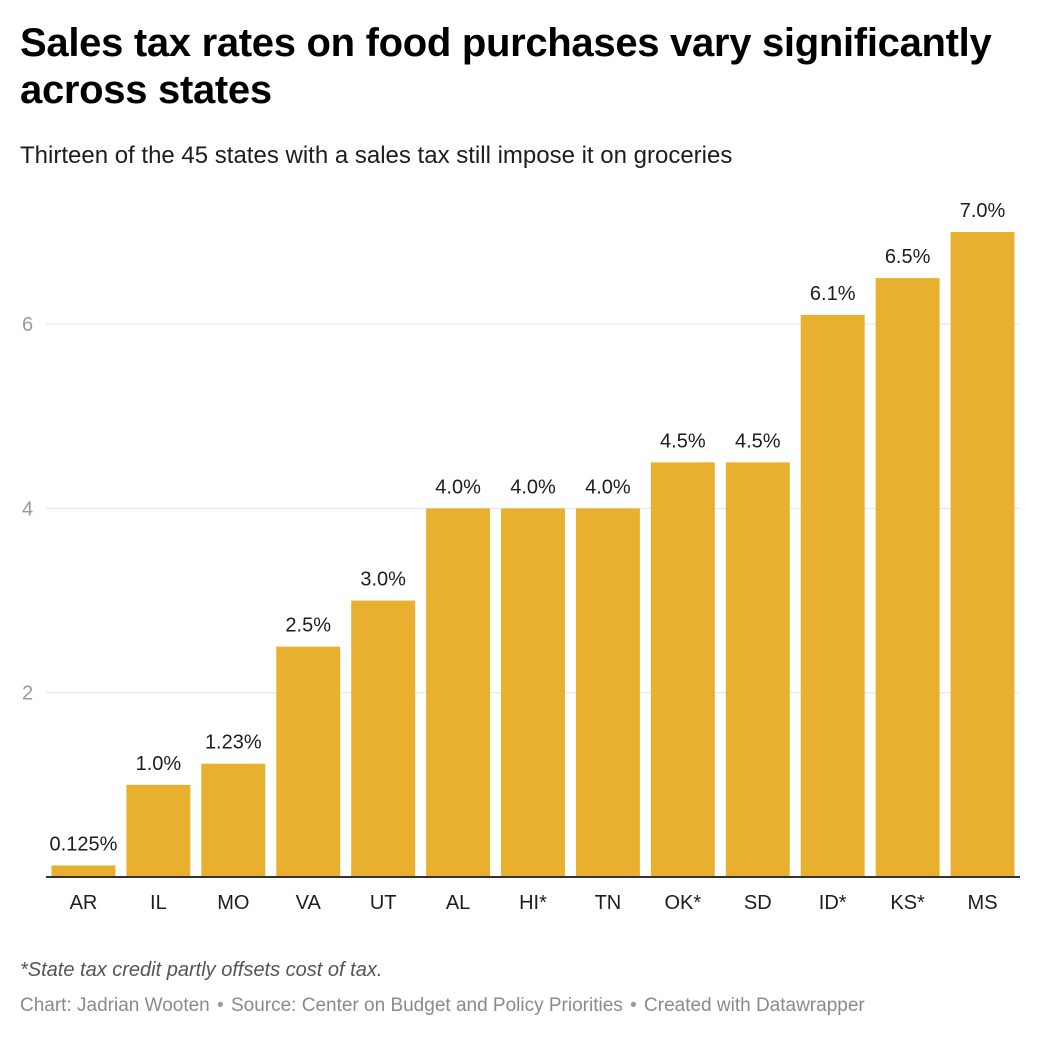 Image resolution: width=1040 pixels, height=1040 pixels. Describe the element at coordinates (233, 743) in the screenshot. I see `value-label: 1.23%` at that location.